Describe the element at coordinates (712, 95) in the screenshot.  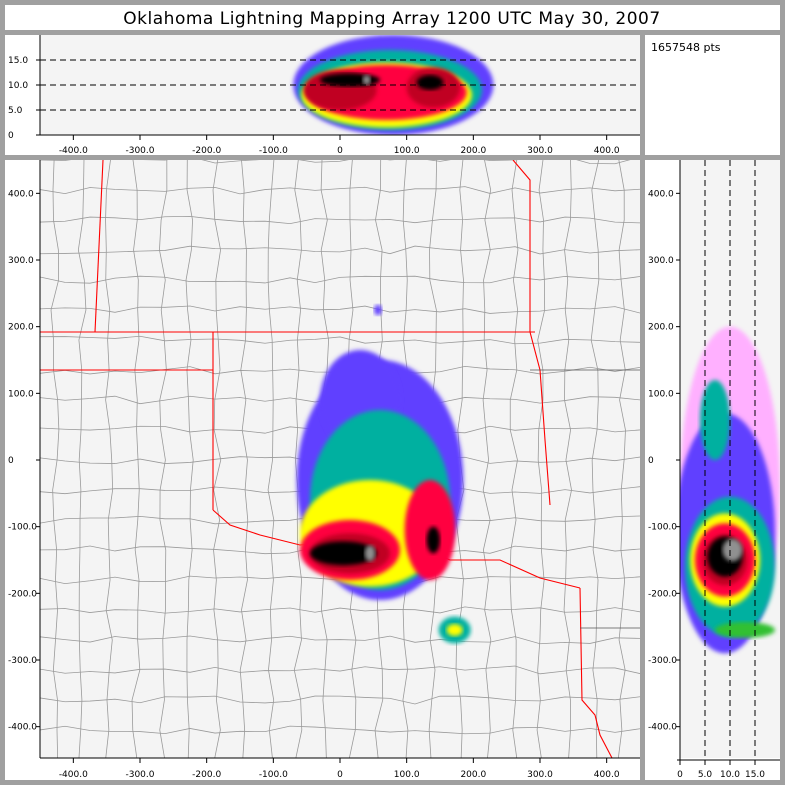
I see `info-panel` at that location.